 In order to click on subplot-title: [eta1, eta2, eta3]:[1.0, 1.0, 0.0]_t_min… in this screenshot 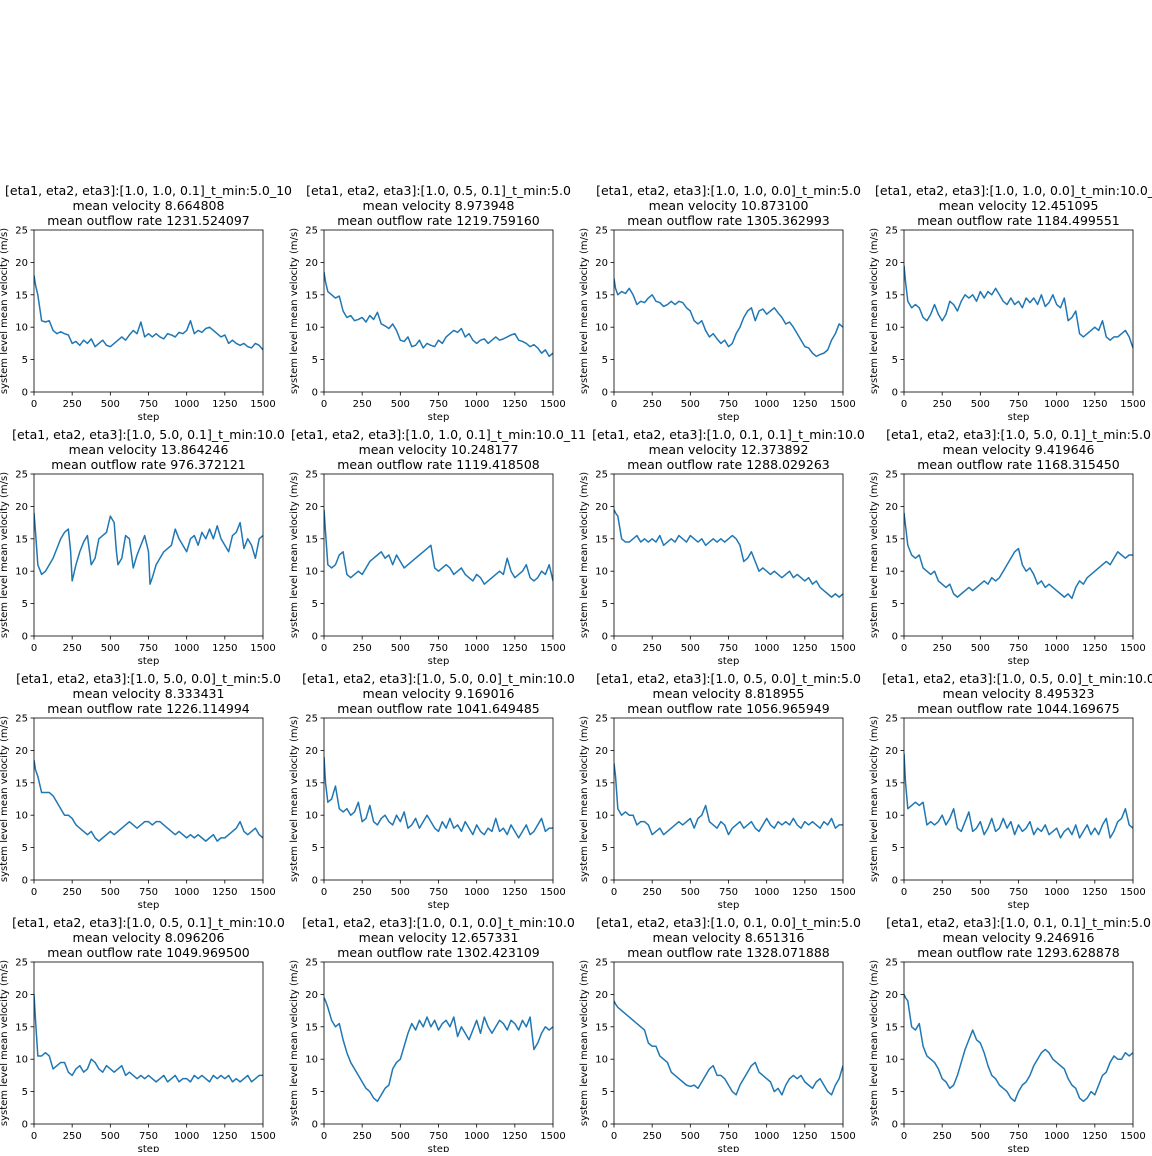, I will do `click(1013, 190)`.